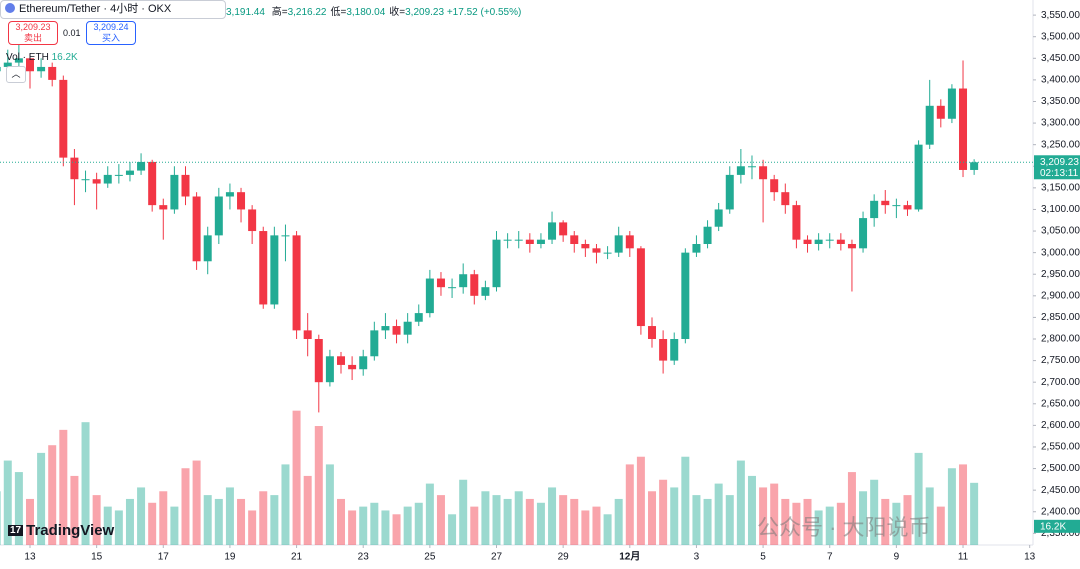 The width and height of the screenshot is (1080, 569). Describe the element at coordinates (830, 557) in the screenshot. I see `x-tick-label: 7` at that location.